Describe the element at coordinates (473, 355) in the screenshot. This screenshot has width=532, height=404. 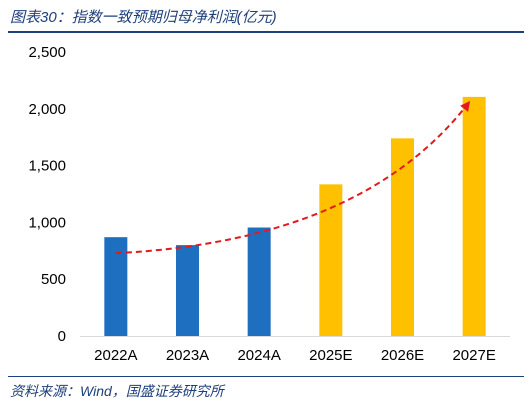
I see `x-tick-label: 2027E` at that location.